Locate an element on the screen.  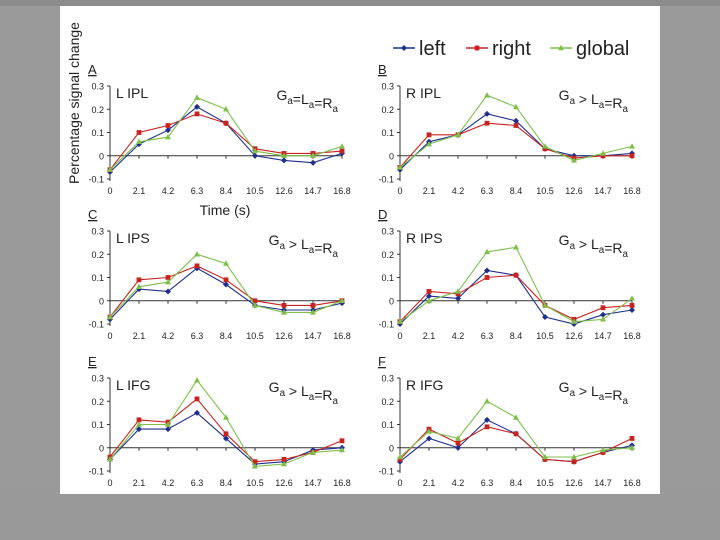
series-left is located at coordinates (516, 141).